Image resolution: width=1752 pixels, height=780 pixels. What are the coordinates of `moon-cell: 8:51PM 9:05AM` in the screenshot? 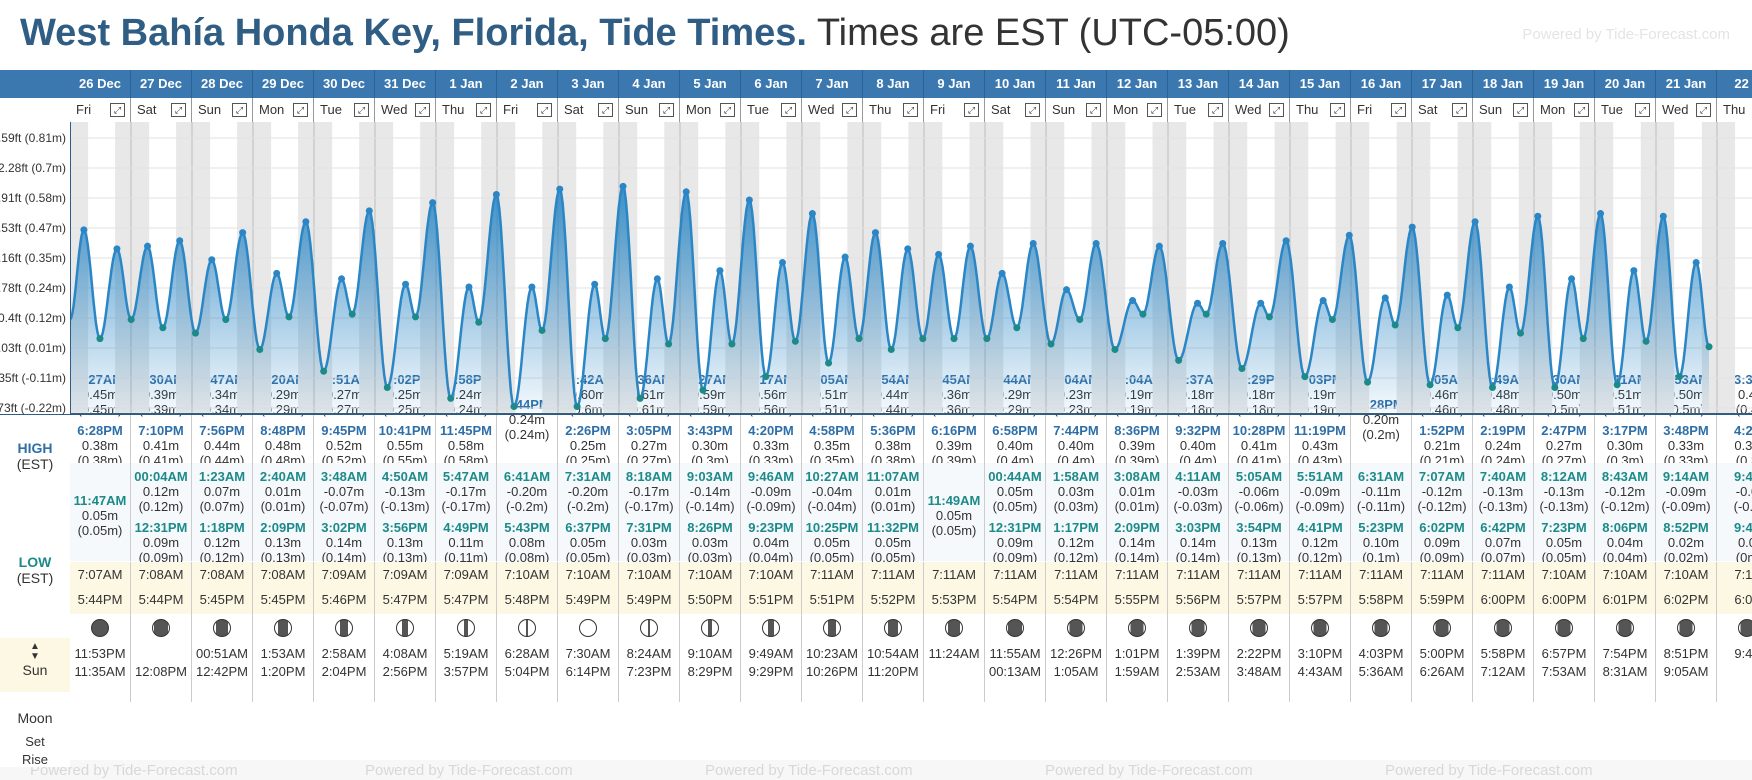 It's located at (1686, 658).